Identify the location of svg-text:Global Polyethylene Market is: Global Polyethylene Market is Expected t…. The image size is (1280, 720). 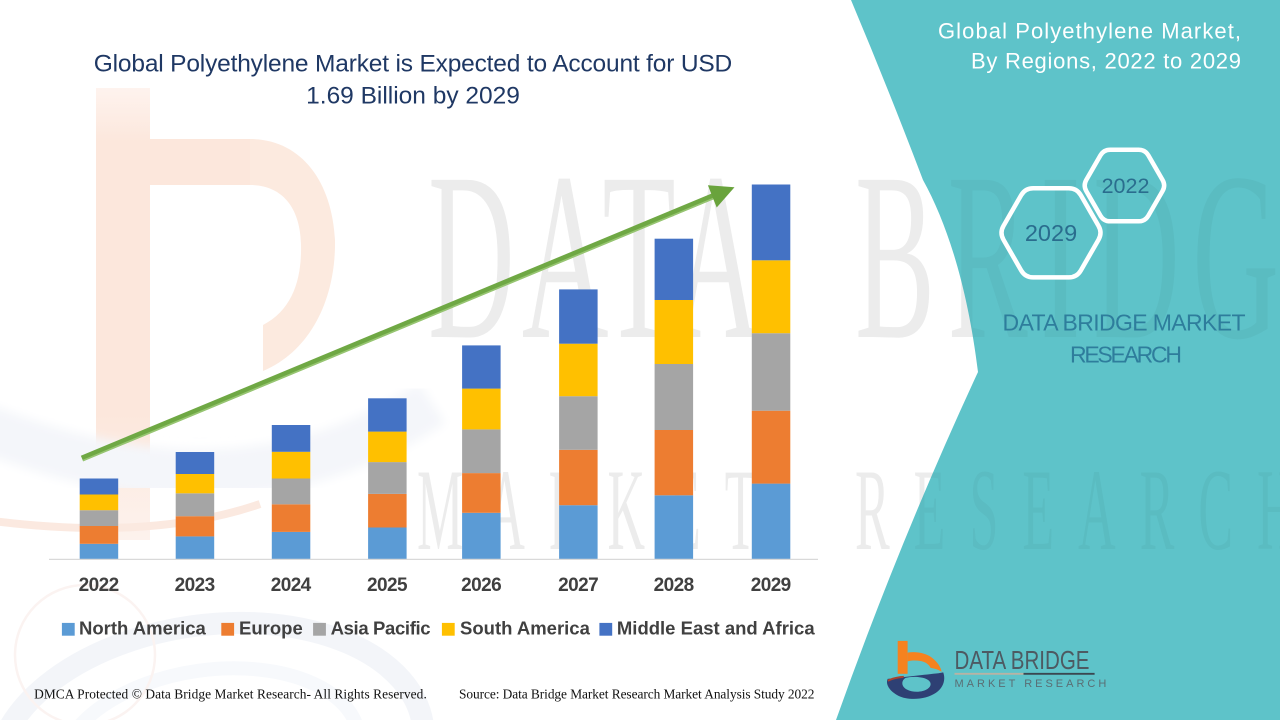
(413, 64).